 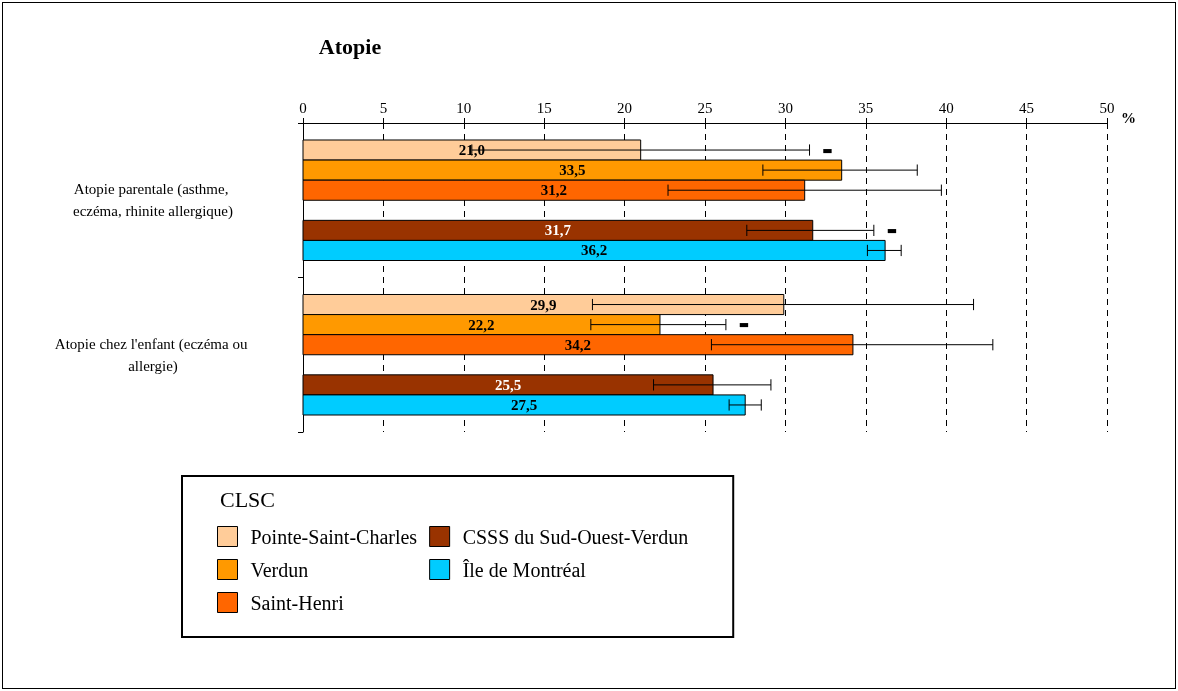 What do you see at coordinates (705, 107) in the screenshot?
I see `x-tick-label: 25` at bounding box center [705, 107].